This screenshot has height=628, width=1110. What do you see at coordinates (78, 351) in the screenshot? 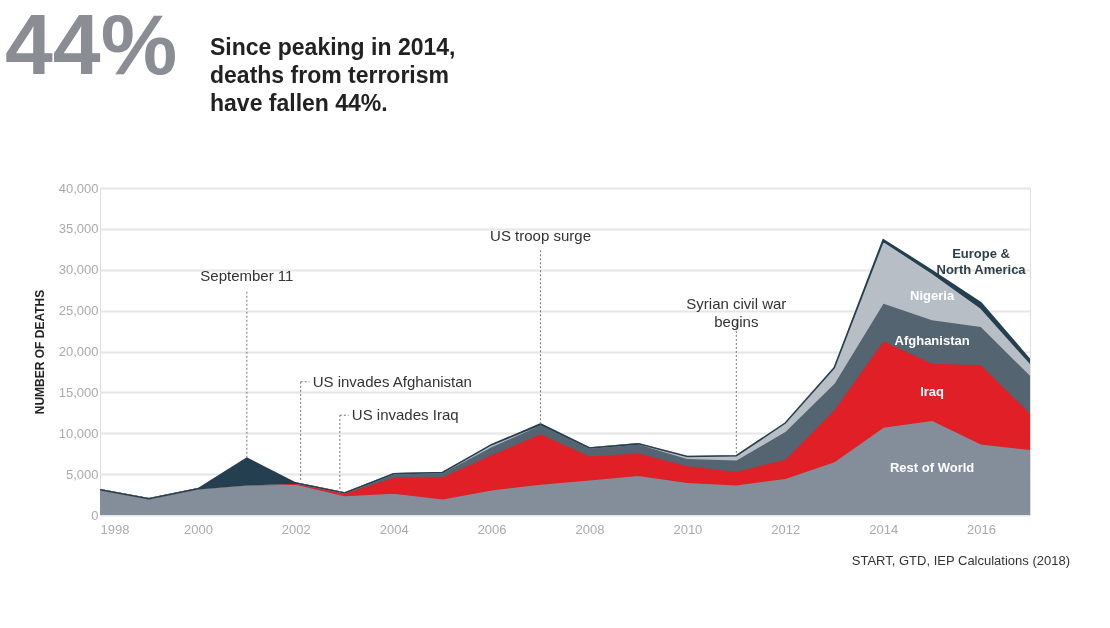
I see `y-tick-label: 20,000` at bounding box center [78, 351].